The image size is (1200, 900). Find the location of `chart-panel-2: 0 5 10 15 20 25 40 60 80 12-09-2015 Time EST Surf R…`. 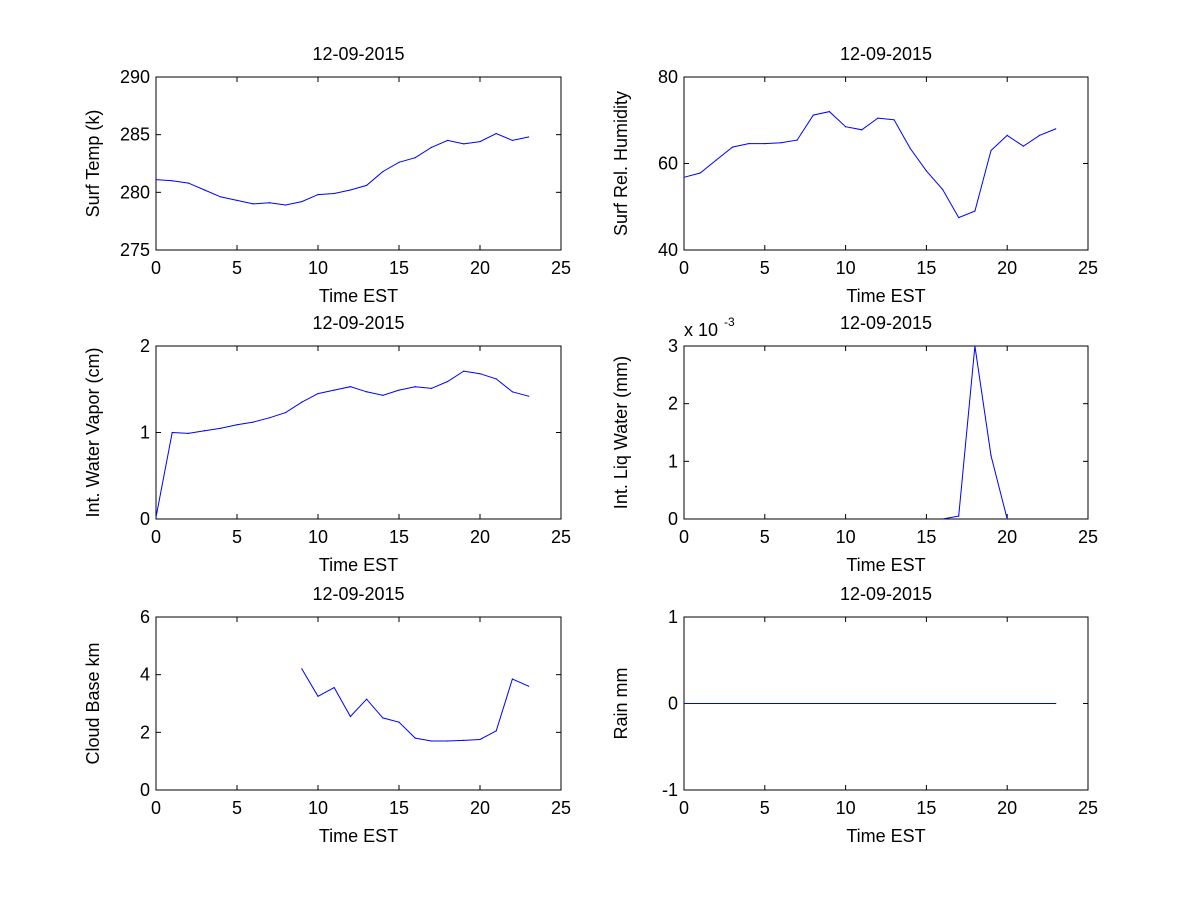

chart-panel-2: 0 5 10 15 20 25 40 60 80 12-09-2015 Time EST Surf R… is located at coordinates (854, 175).